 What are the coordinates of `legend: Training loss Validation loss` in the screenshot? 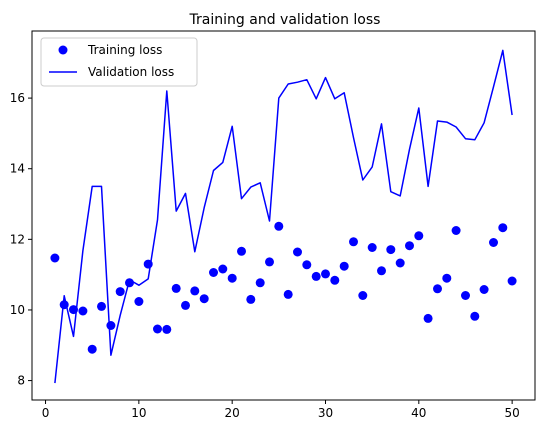 It's located at (119, 62).